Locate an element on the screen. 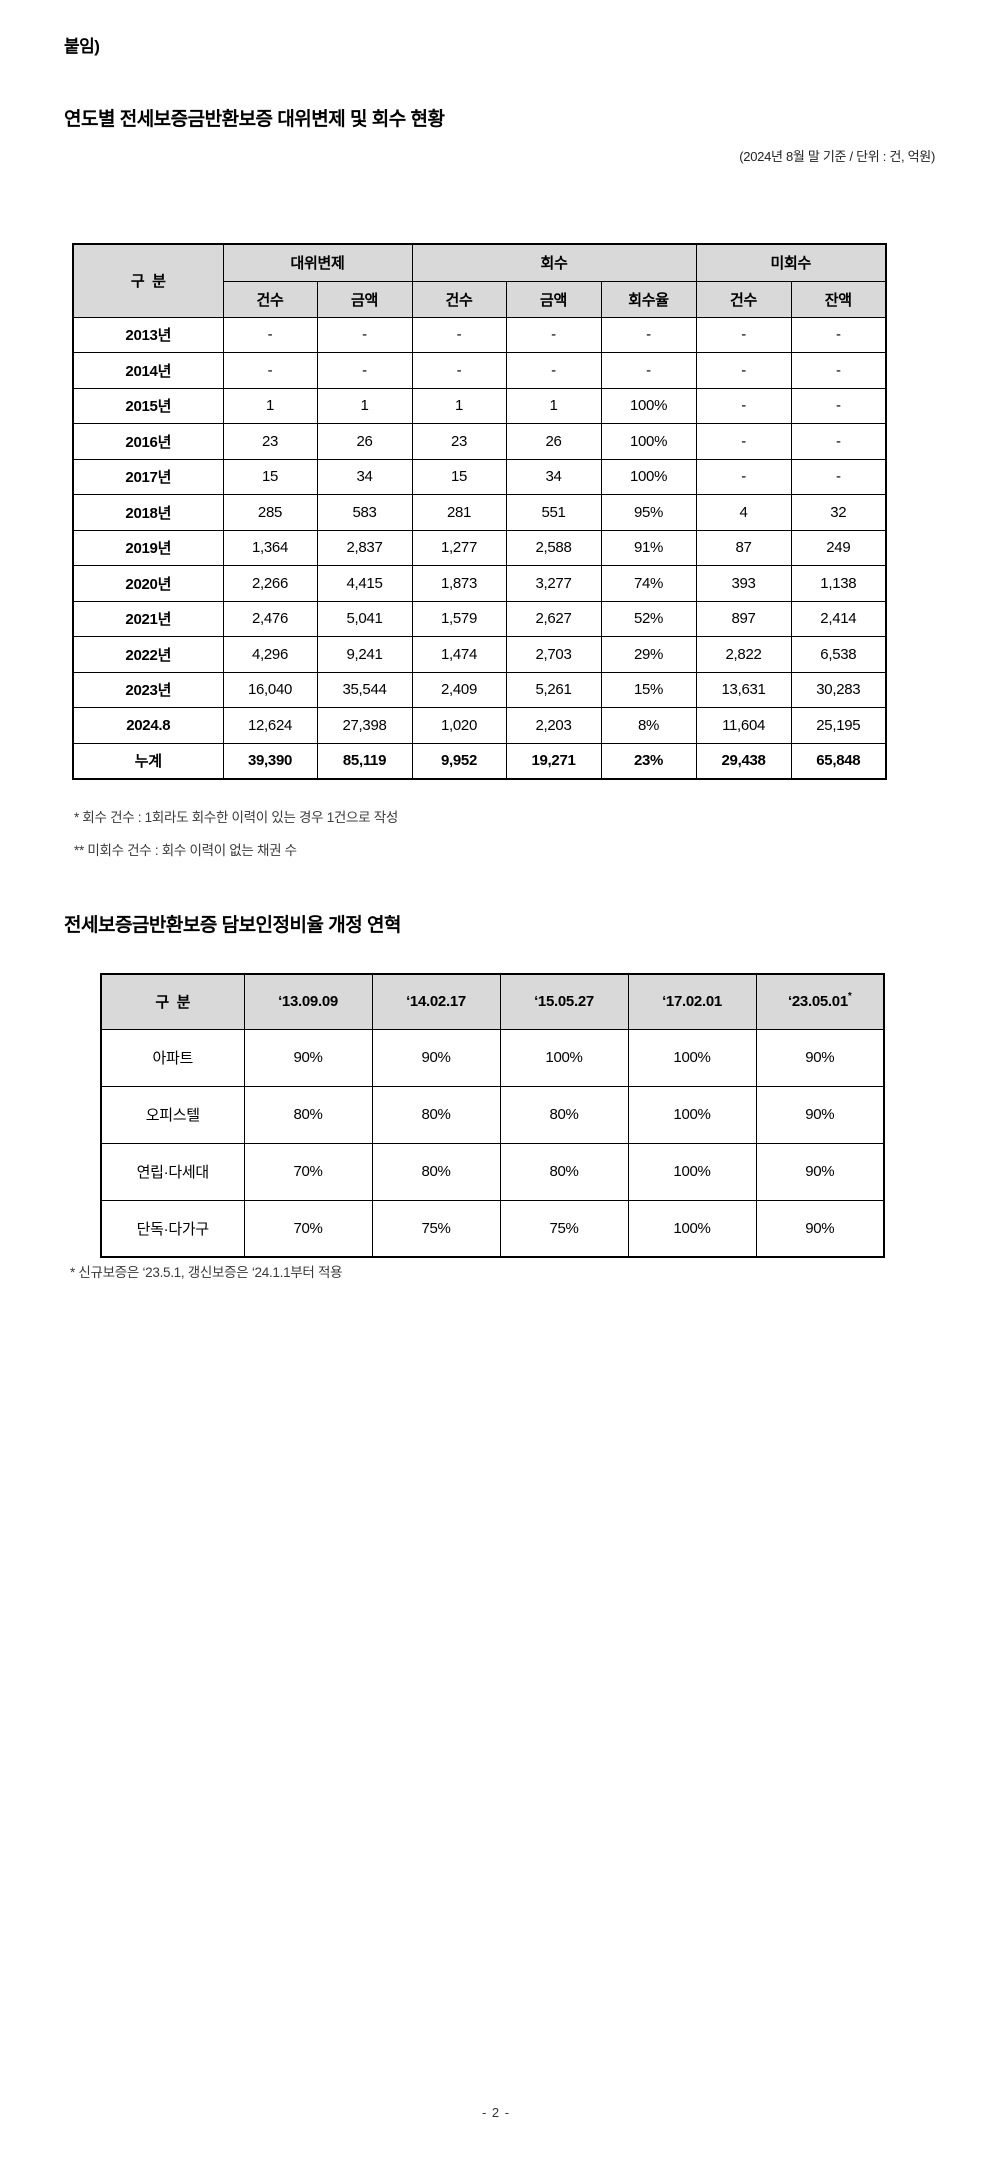 Image resolution: width=992 pixels, height=2173 pixels. table-cell: 74% is located at coordinates (648, 583).